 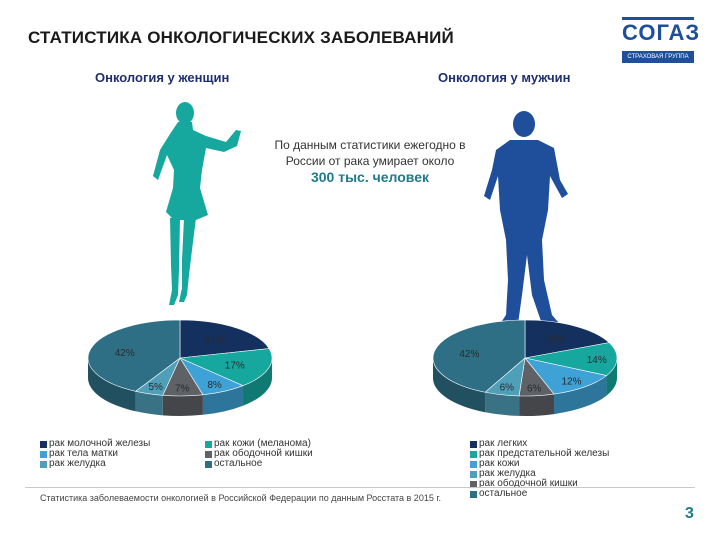 I want to click on men-legend-label: рак кожи, so click(x=499, y=463).